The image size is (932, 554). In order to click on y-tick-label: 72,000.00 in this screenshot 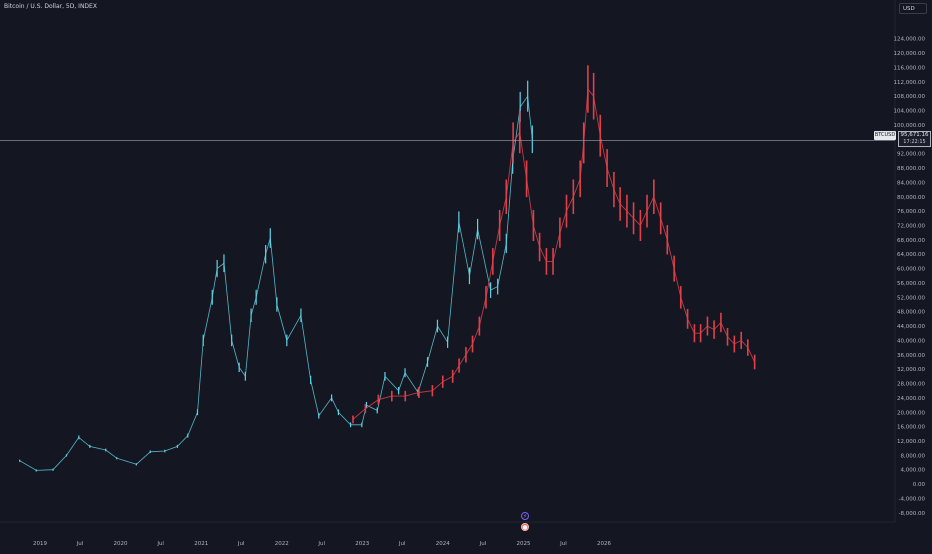, I will do `click(911, 226)`.